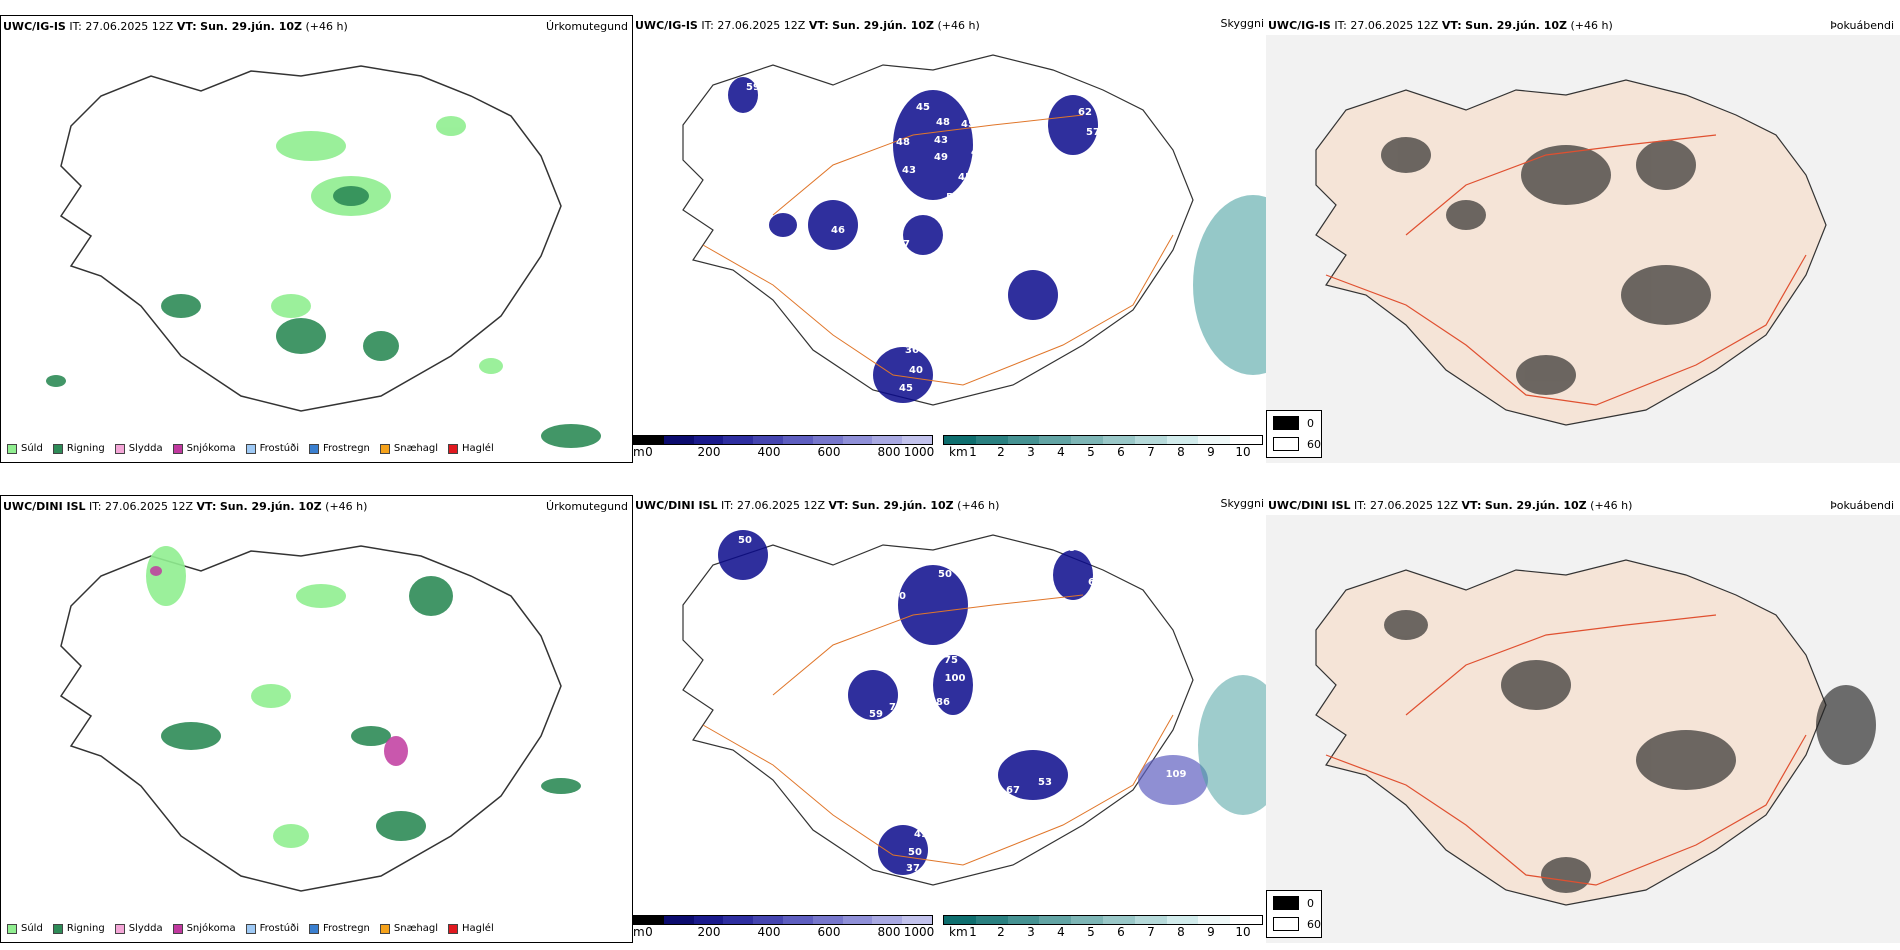  I want to click on map-value-label: 70, so click(1085, 297).